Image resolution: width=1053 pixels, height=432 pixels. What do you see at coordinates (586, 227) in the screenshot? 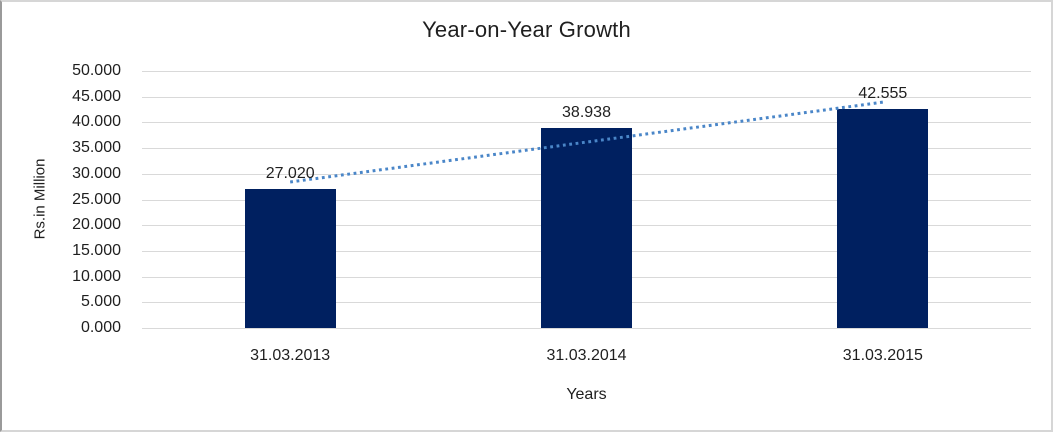
I see `bar-31.03.2014` at bounding box center [586, 227].